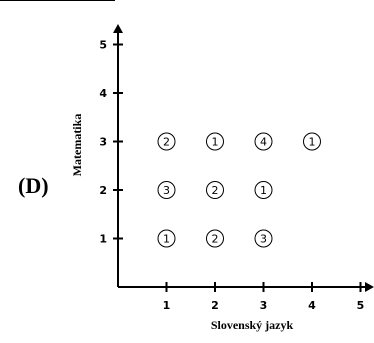 This screenshot has width=374, height=343. What do you see at coordinates (77, 145) in the screenshot?
I see `y-axis-title: Matematika` at bounding box center [77, 145].